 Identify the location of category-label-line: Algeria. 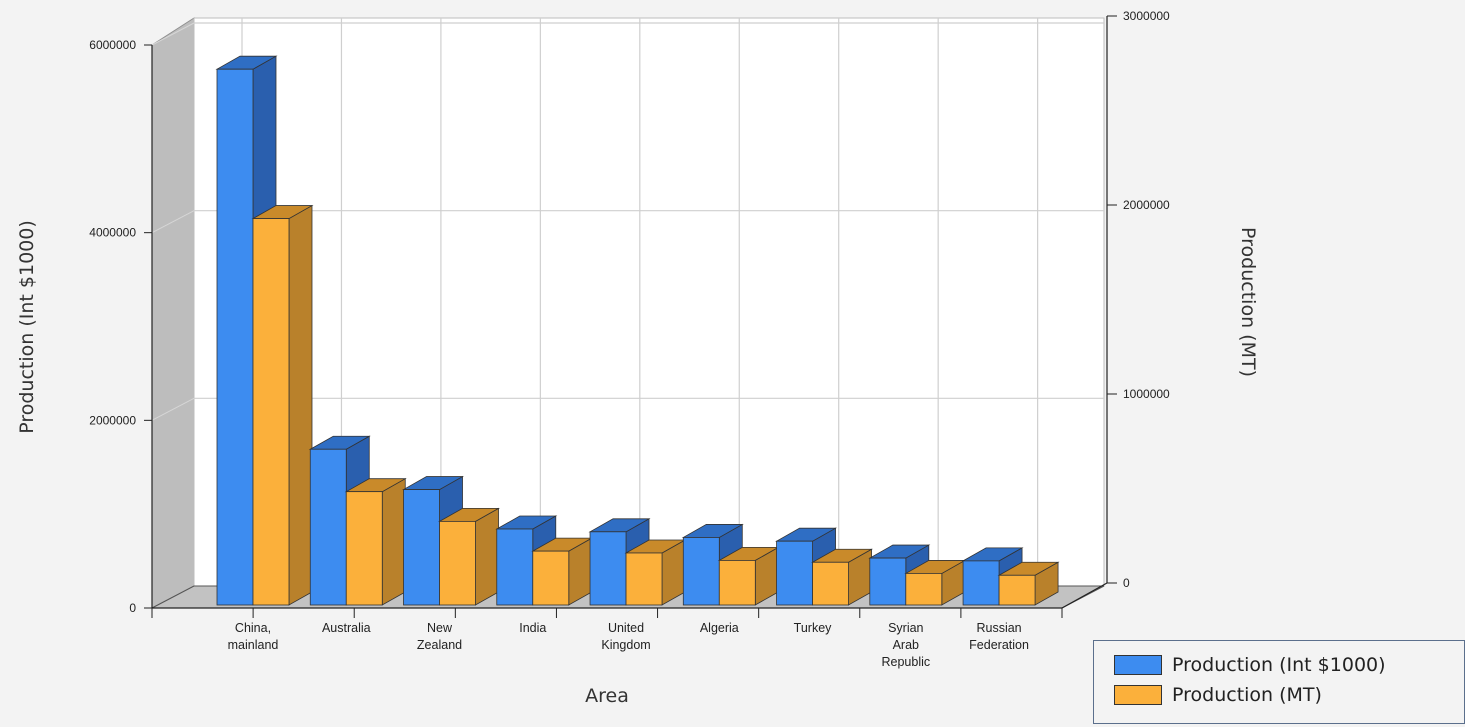
(719, 628).